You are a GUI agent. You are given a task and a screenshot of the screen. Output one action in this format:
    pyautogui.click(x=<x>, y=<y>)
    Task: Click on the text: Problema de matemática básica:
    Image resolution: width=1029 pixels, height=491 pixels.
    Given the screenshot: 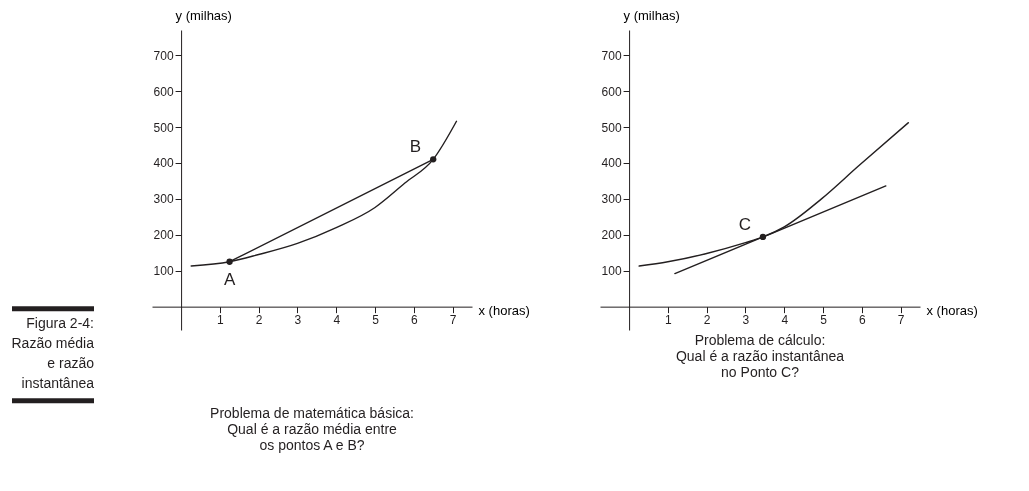 What is the action you would take?
    pyautogui.click(x=312, y=413)
    